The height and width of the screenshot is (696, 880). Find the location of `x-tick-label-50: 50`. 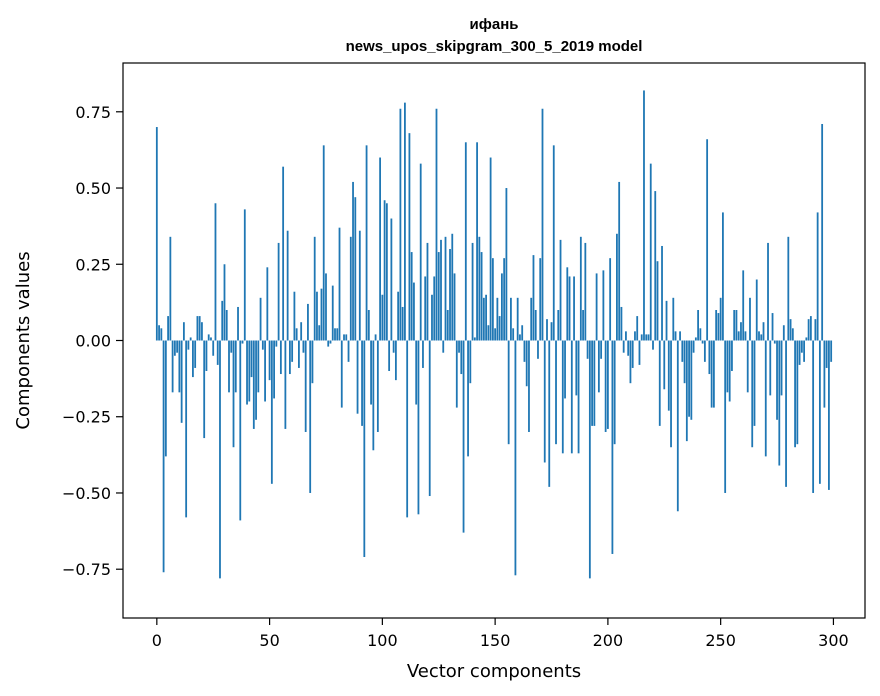

x-tick-label-50: 50 is located at coordinates (269, 640).